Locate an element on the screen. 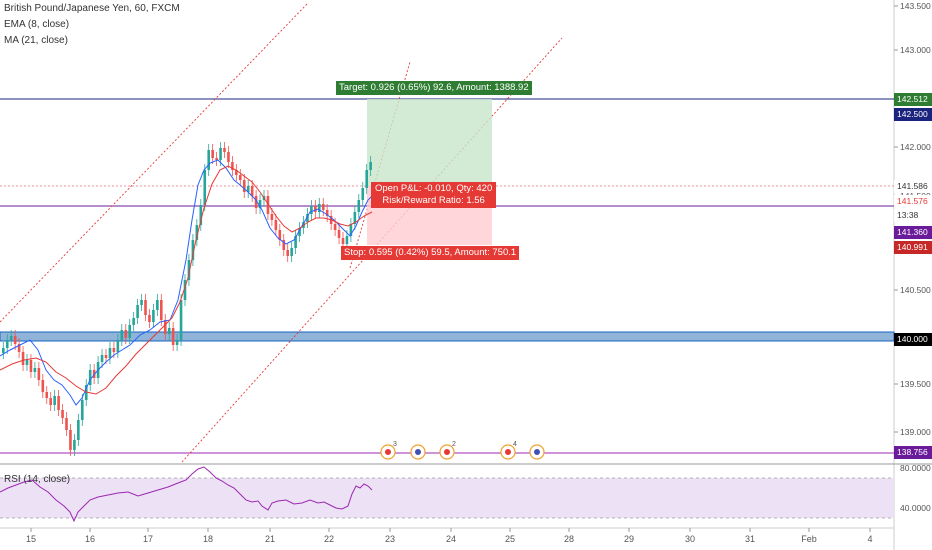  price-tick-label: 139.500 is located at coordinates (915, 384).